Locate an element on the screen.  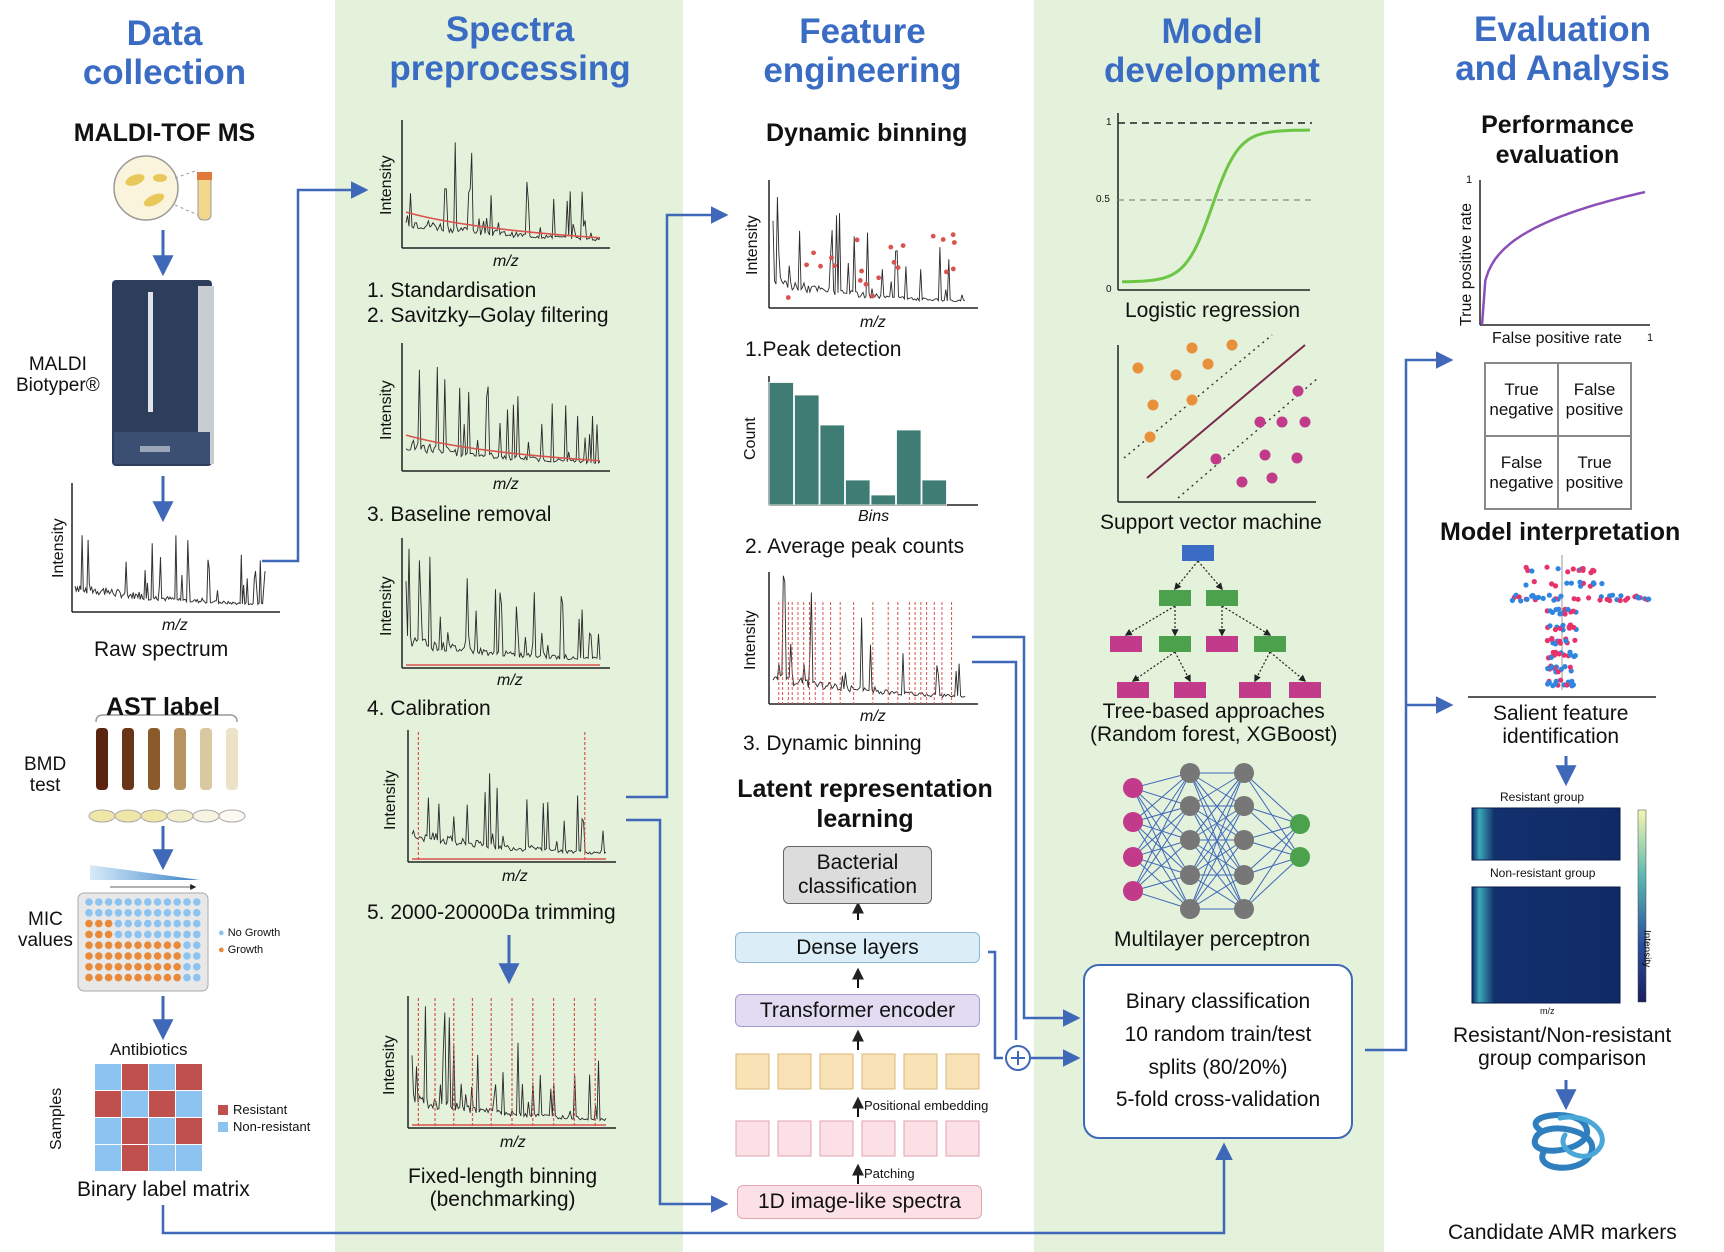
pp4-axis-x: m/z is located at coordinates (515, 876).